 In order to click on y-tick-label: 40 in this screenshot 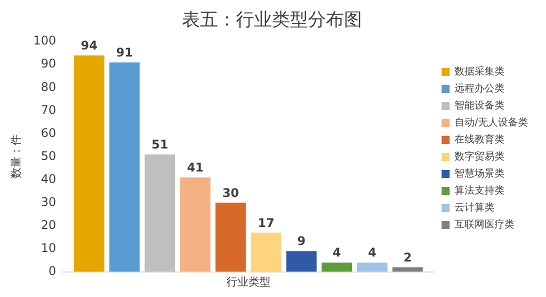, I will do `click(48, 179)`.